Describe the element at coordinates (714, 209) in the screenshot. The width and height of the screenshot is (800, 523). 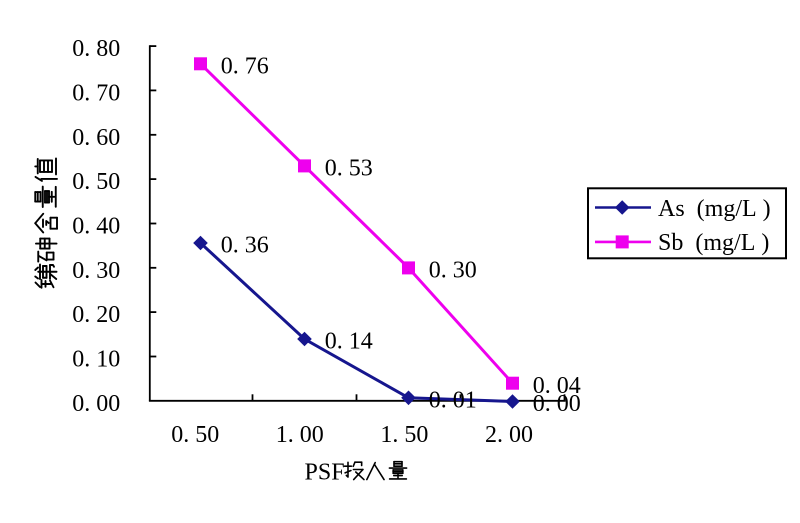
I see `svg-text:As(mg/L): As (mg/L)` at that location.